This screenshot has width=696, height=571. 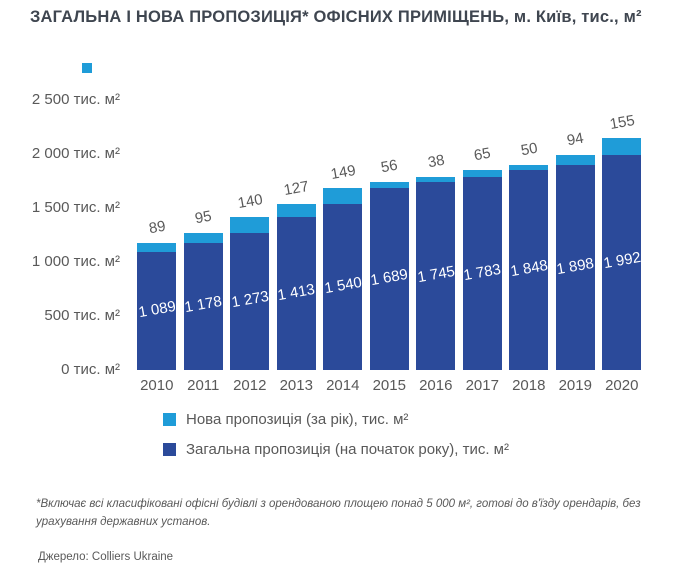 I want to click on bar-data-label-new: 95, so click(x=203, y=217).